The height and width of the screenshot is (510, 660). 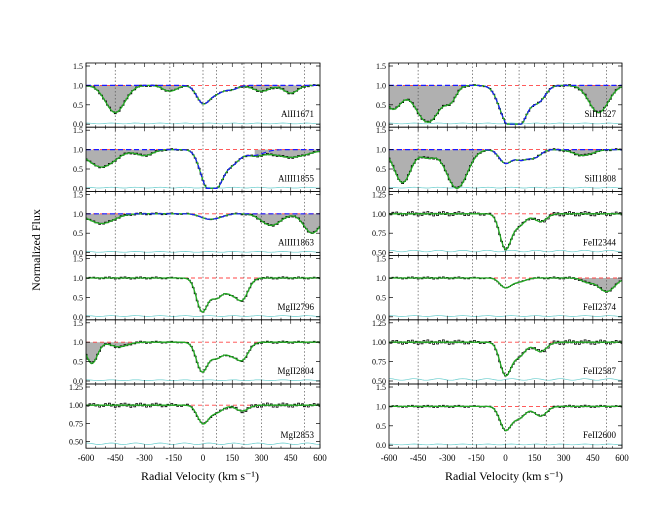 I want to click on panel-feii2374: 0.0 0.5 1.0 1.5 FeII2374, so click(x=499, y=288).